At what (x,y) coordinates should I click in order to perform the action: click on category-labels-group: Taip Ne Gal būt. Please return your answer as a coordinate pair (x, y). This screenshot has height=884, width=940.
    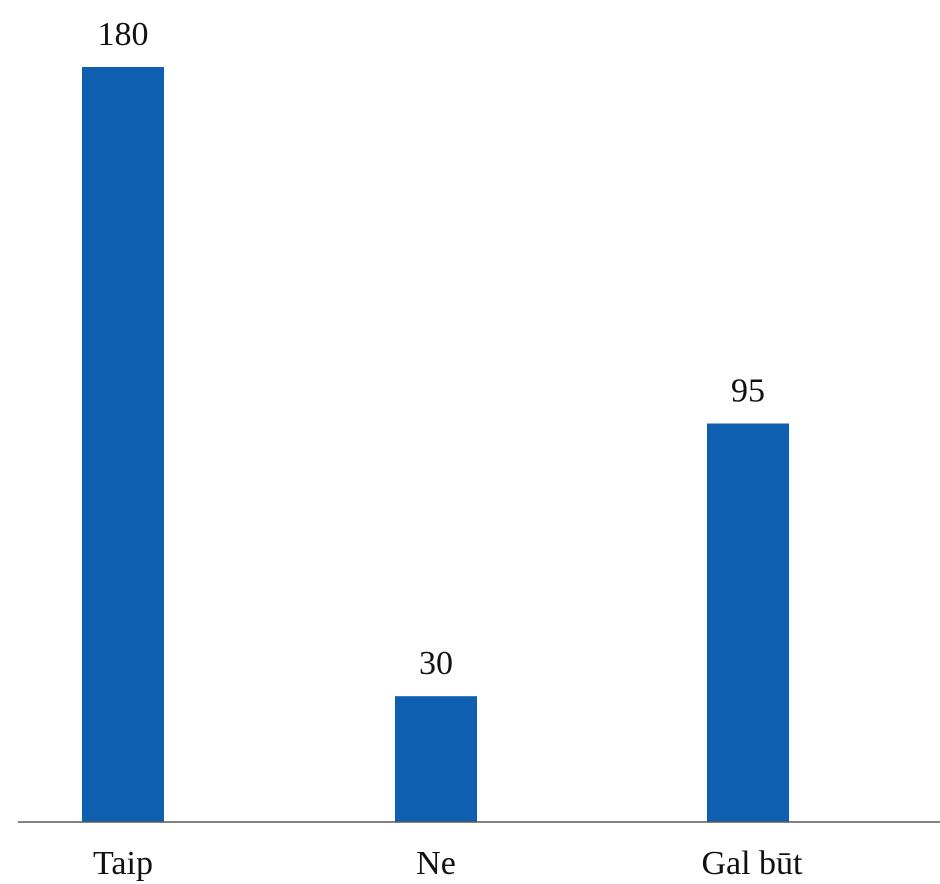
    Looking at the image, I should click on (448, 863).